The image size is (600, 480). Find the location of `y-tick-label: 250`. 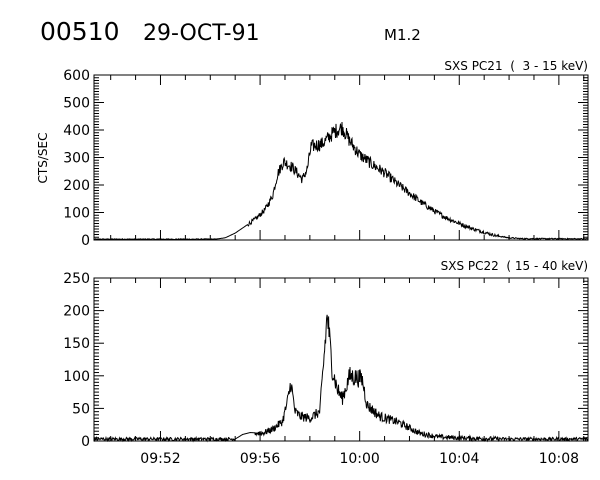

y-tick-label: 250 is located at coordinates (76, 279).